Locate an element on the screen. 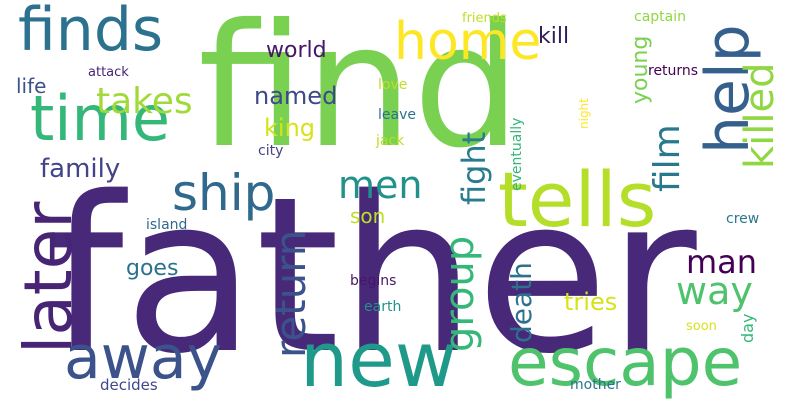 The height and width of the screenshot is (405, 790). word-leave: leave is located at coordinates (397, 115).